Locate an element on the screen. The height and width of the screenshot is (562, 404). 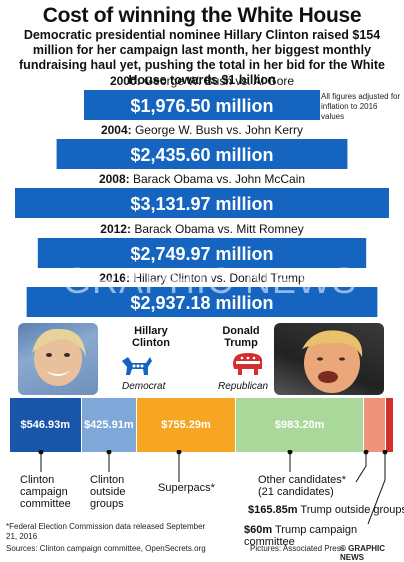
trump-committee-value: $60m is located at coordinates (258, 530).